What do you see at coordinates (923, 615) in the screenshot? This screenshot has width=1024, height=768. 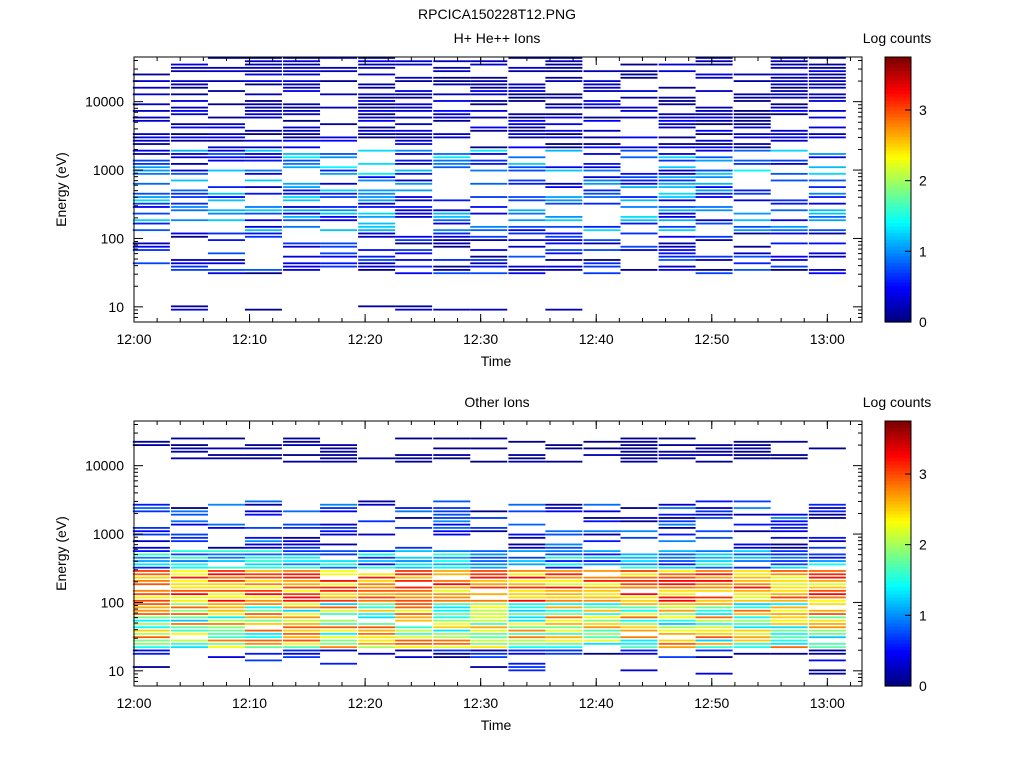 I see `colorbar-tick-label: 1` at bounding box center [923, 615].